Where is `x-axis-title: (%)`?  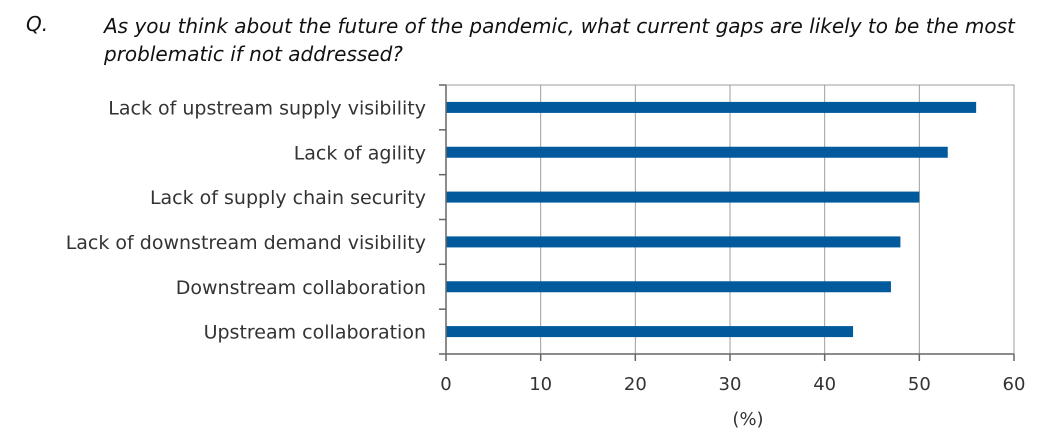
x-axis-title: (%) is located at coordinates (747, 419).